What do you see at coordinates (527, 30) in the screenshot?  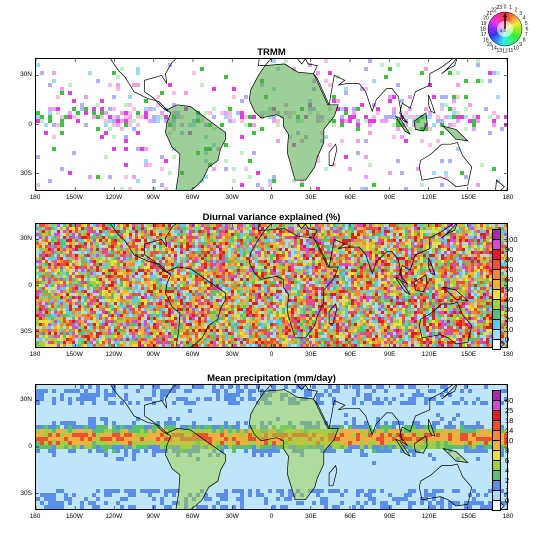 I see `wheel-hour-label: 6` at bounding box center [527, 30].